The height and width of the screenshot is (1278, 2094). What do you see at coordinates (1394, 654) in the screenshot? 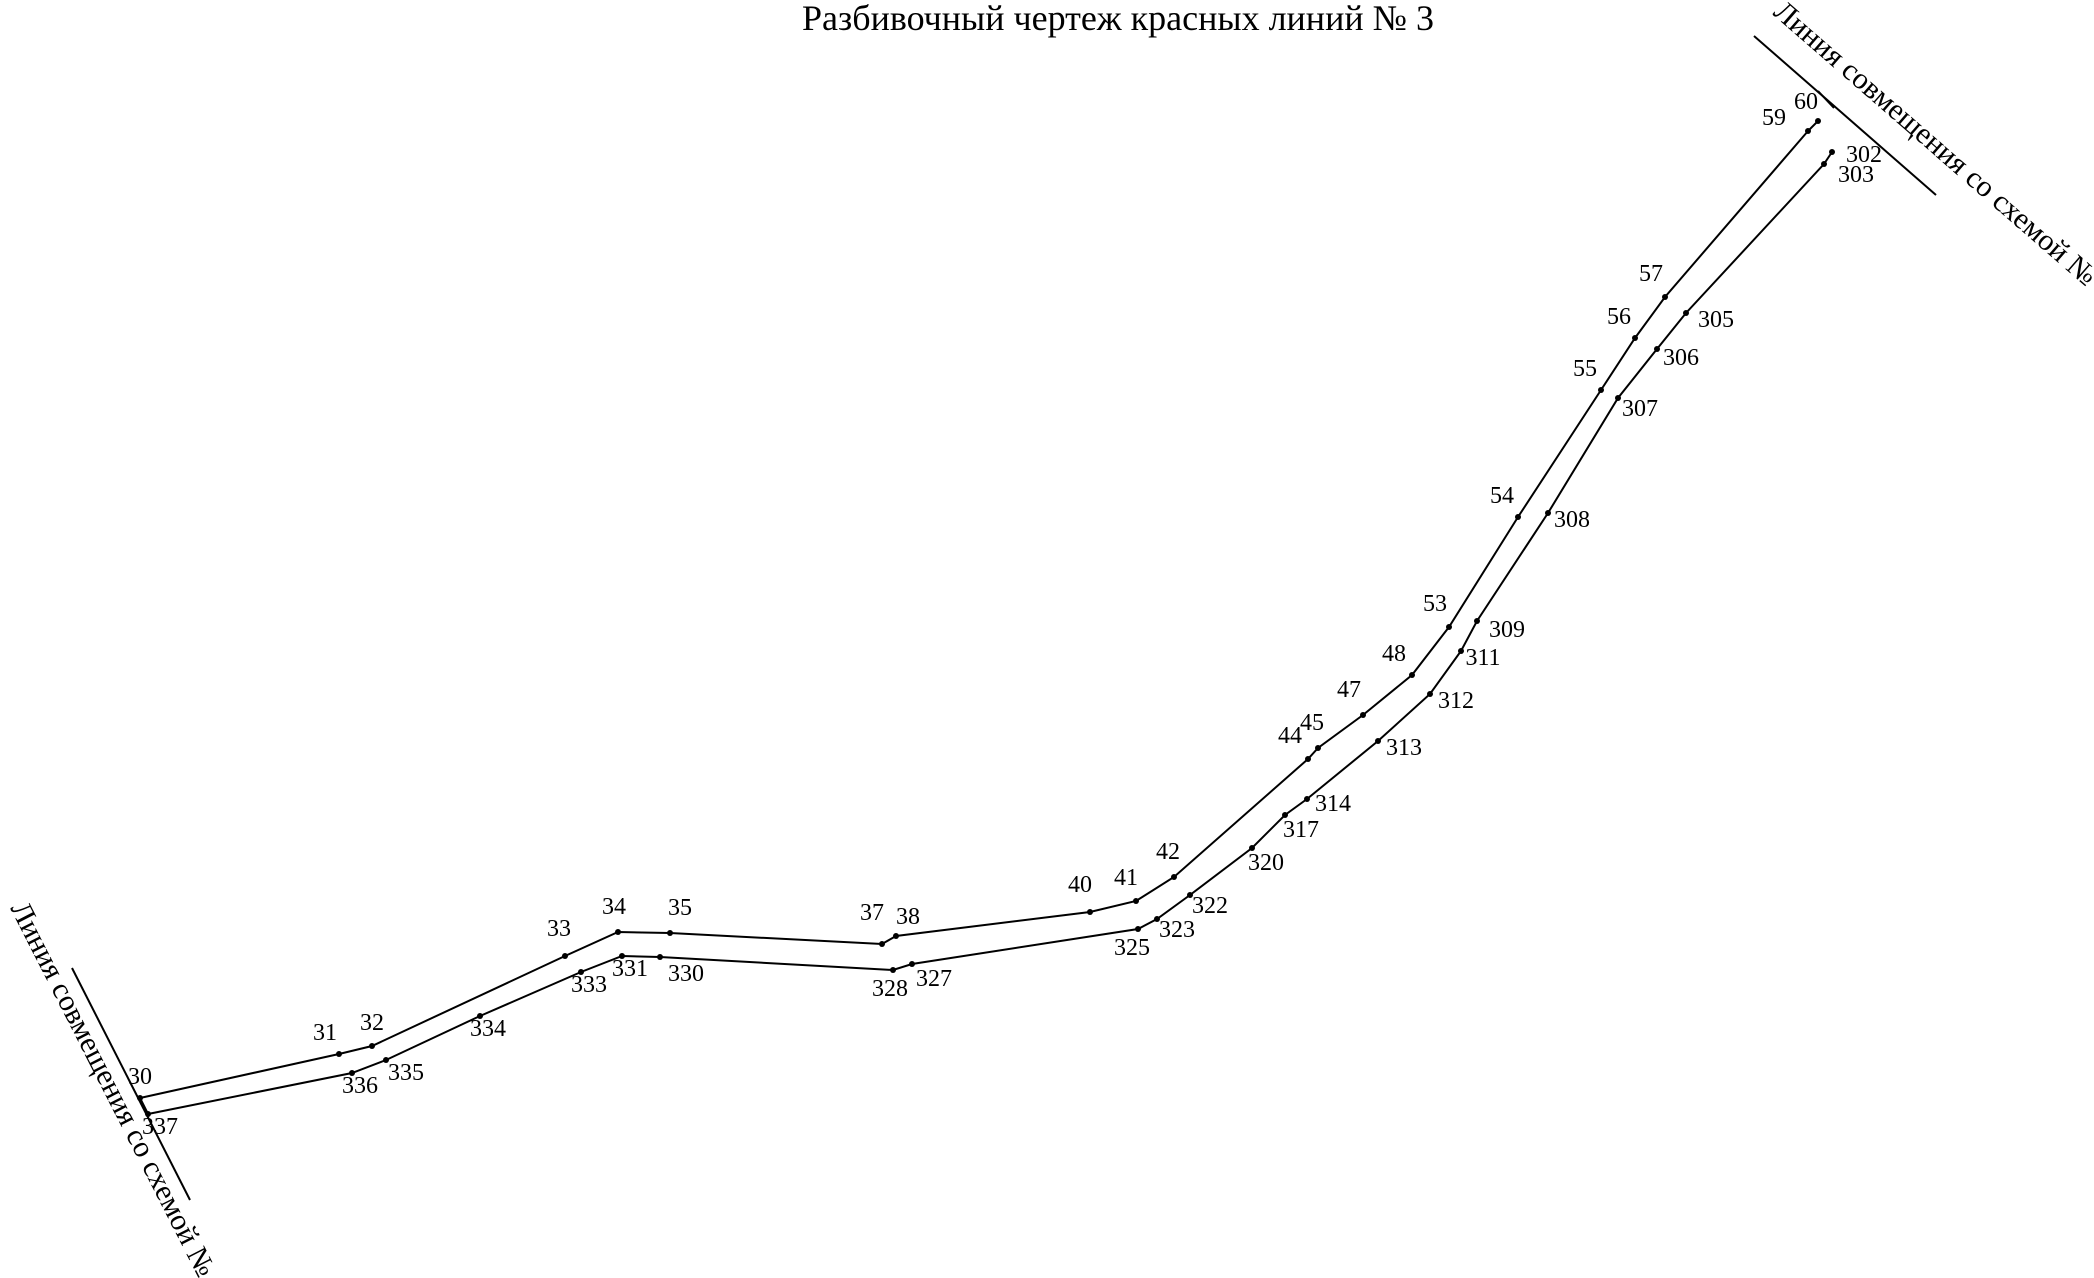
I see `upper-point-label: 48` at bounding box center [1394, 654].